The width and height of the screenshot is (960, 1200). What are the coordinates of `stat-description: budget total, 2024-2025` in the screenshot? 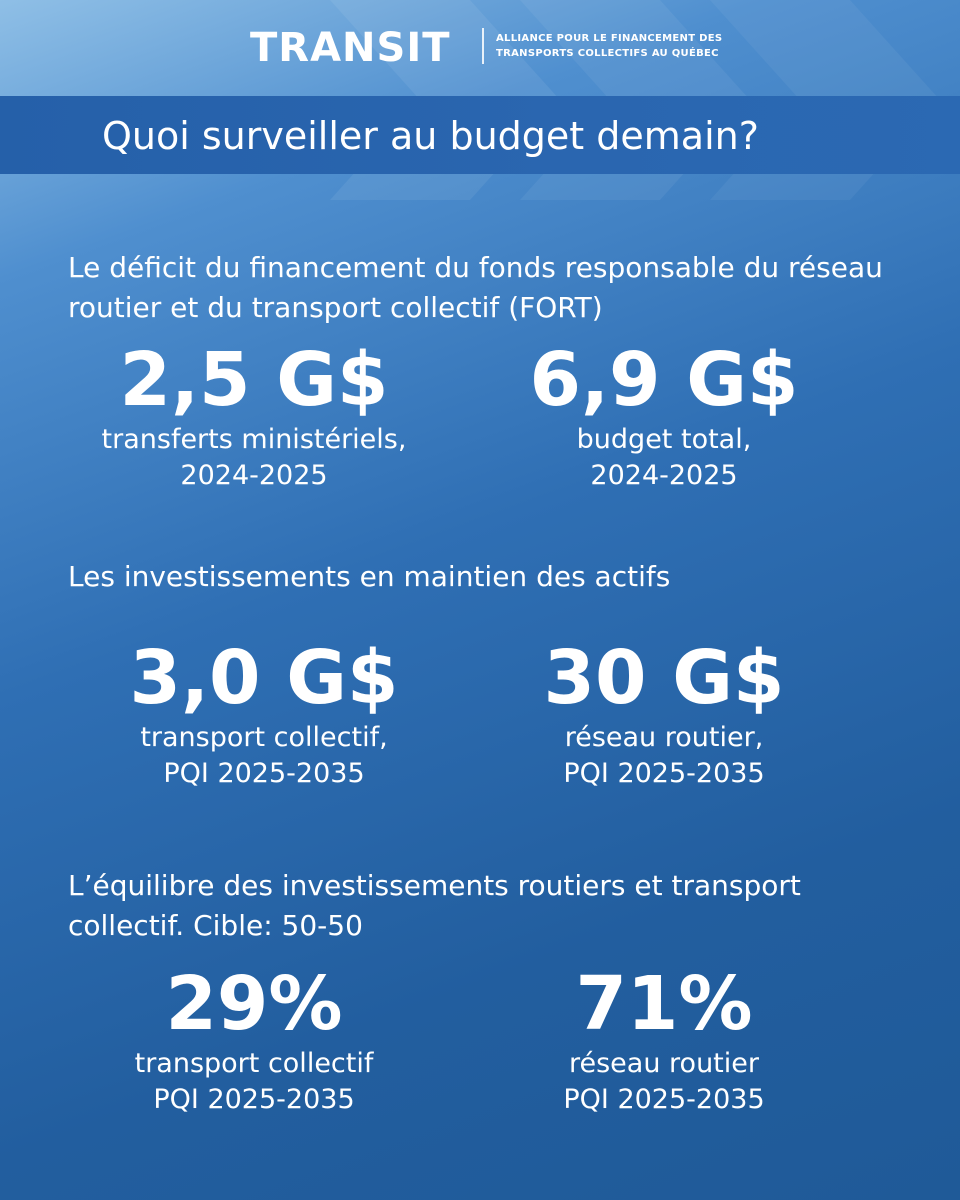 It's located at (664, 458).